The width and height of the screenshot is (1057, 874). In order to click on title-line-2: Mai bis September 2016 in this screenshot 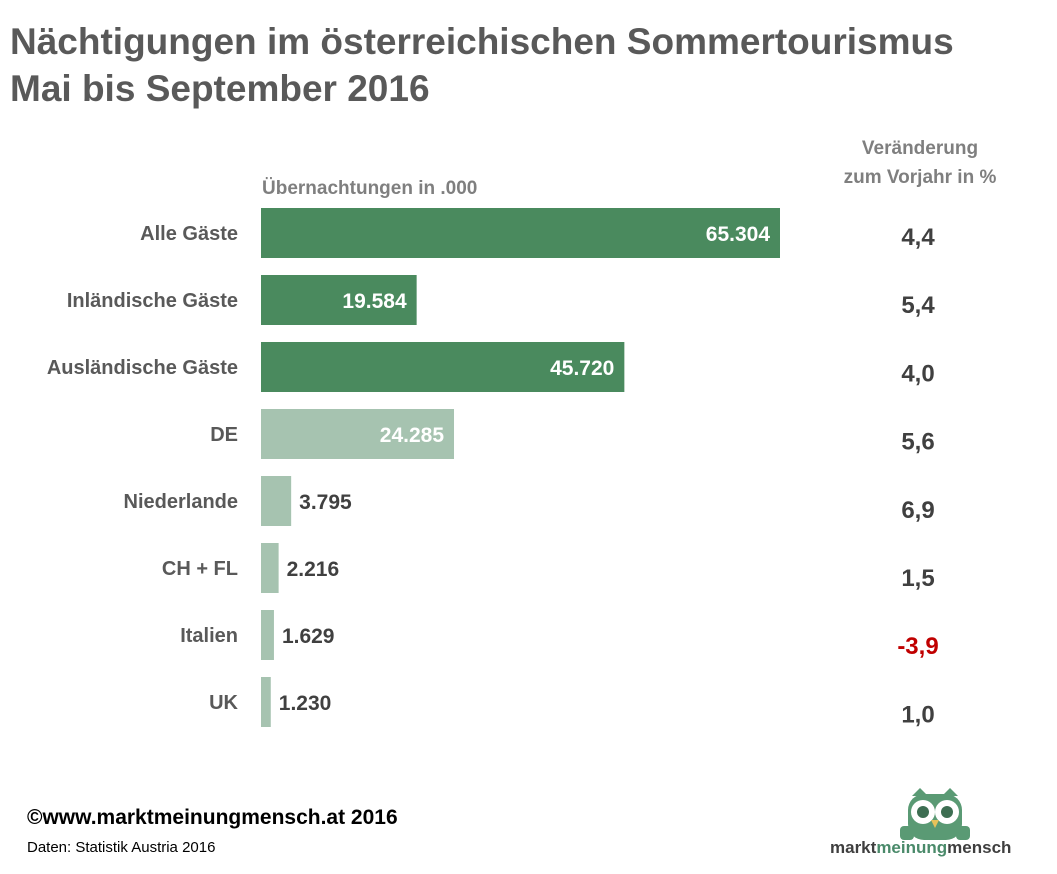, I will do `click(220, 88)`.